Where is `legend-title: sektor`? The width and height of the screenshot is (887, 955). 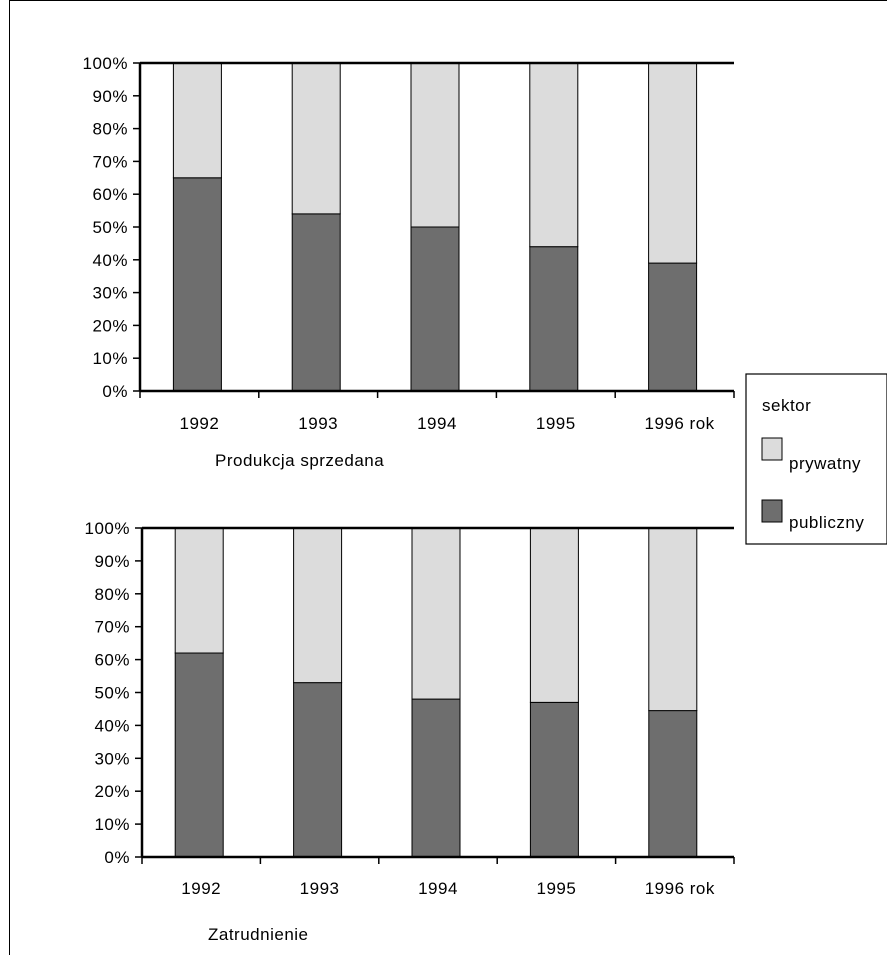
legend-title: sektor is located at coordinates (786, 405).